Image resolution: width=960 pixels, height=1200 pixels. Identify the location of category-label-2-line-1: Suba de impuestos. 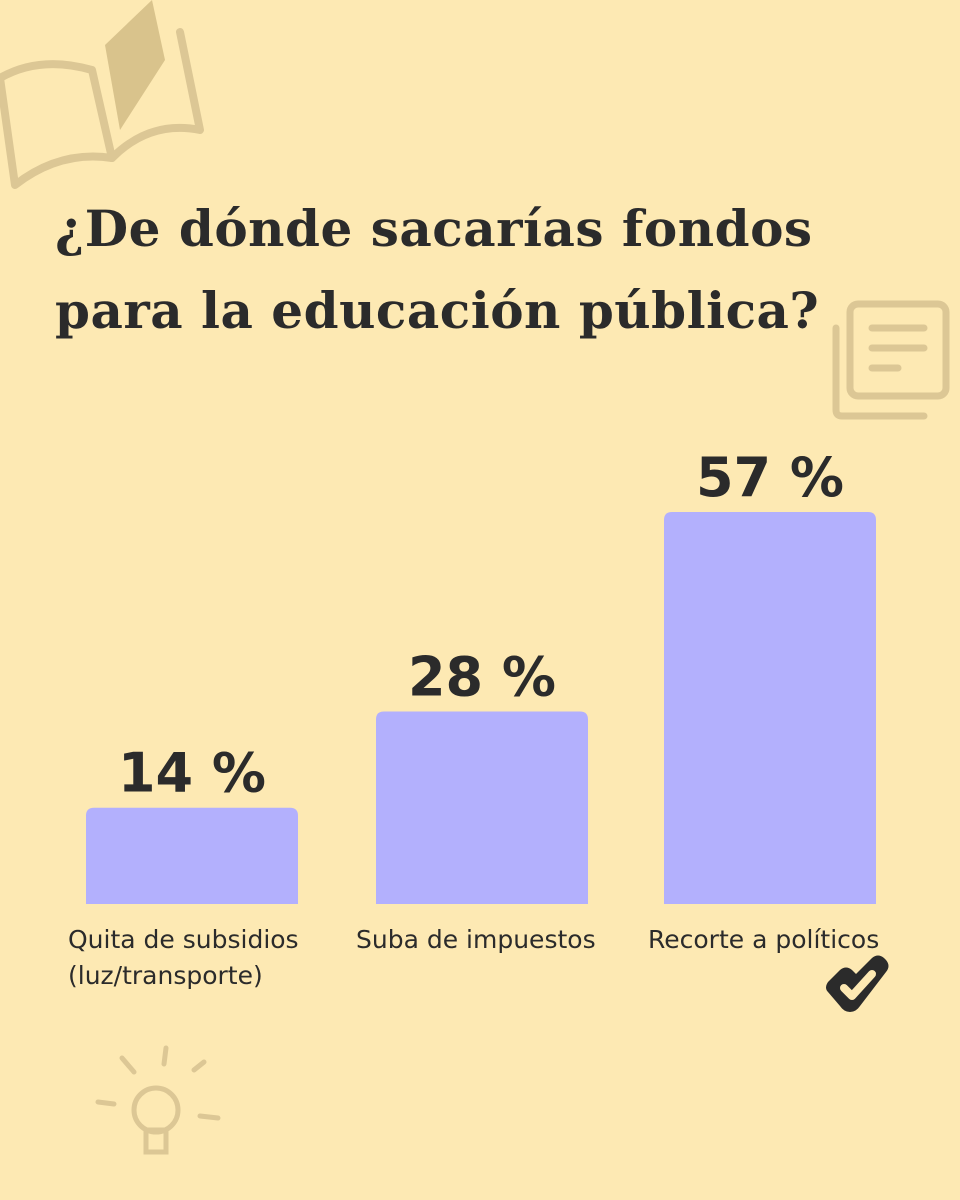
(476, 939).